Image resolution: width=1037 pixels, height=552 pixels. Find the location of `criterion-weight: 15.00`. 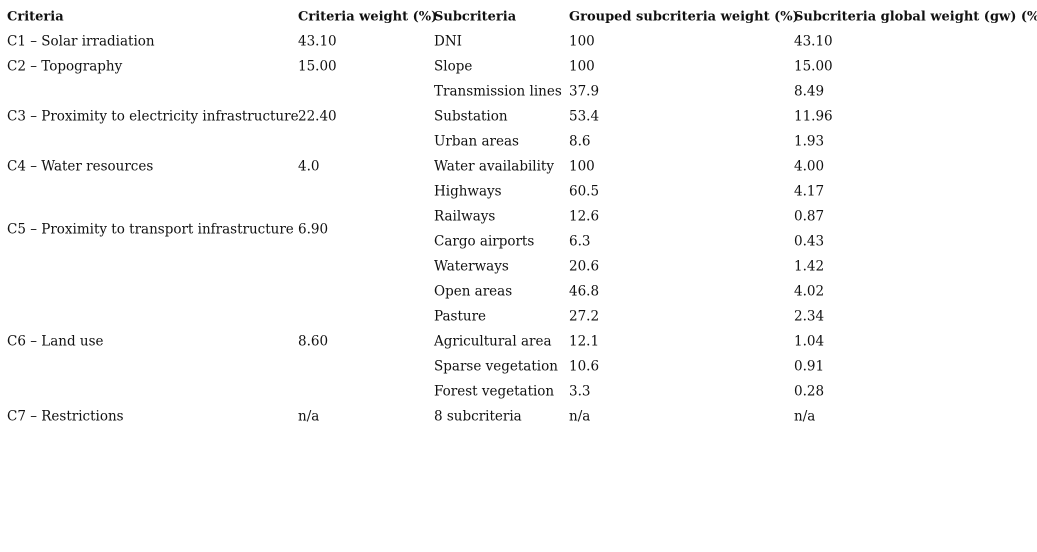

criterion-weight: 15.00 is located at coordinates (317, 66).